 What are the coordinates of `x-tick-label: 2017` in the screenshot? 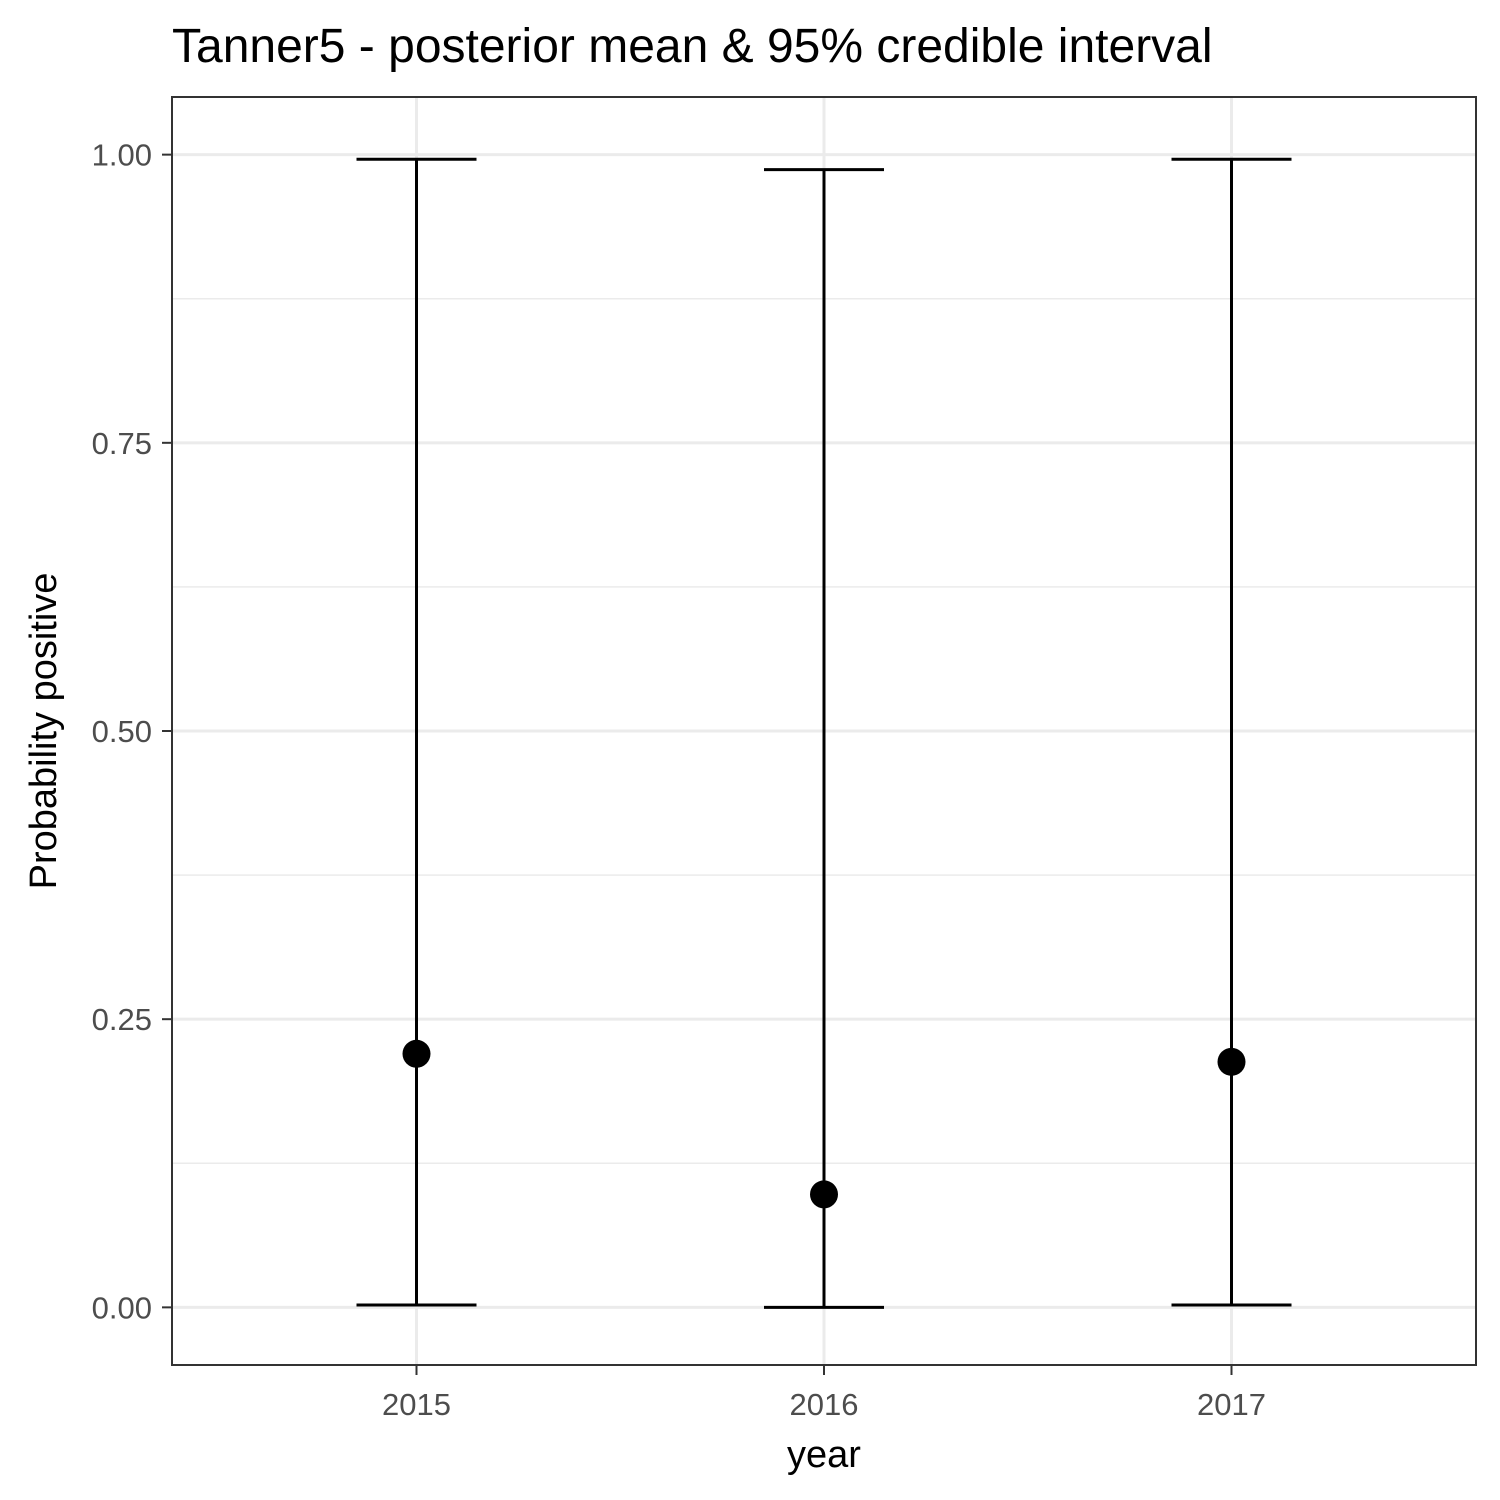 It's located at (1231, 1404).